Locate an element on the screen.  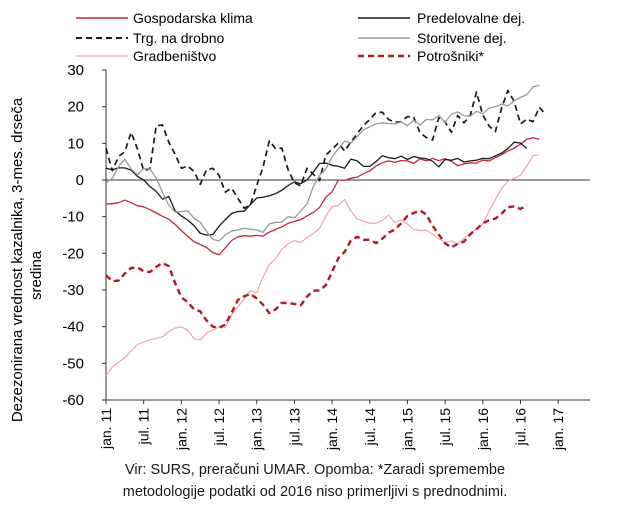
legend-item: Trg. na drobno is located at coordinates (150, 38).